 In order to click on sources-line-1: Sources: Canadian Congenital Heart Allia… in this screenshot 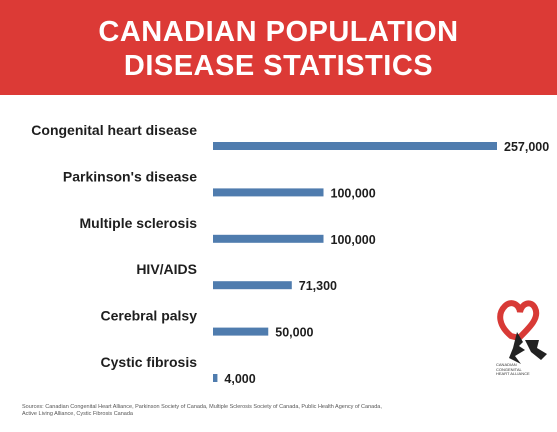, I will do `click(202, 407)`.